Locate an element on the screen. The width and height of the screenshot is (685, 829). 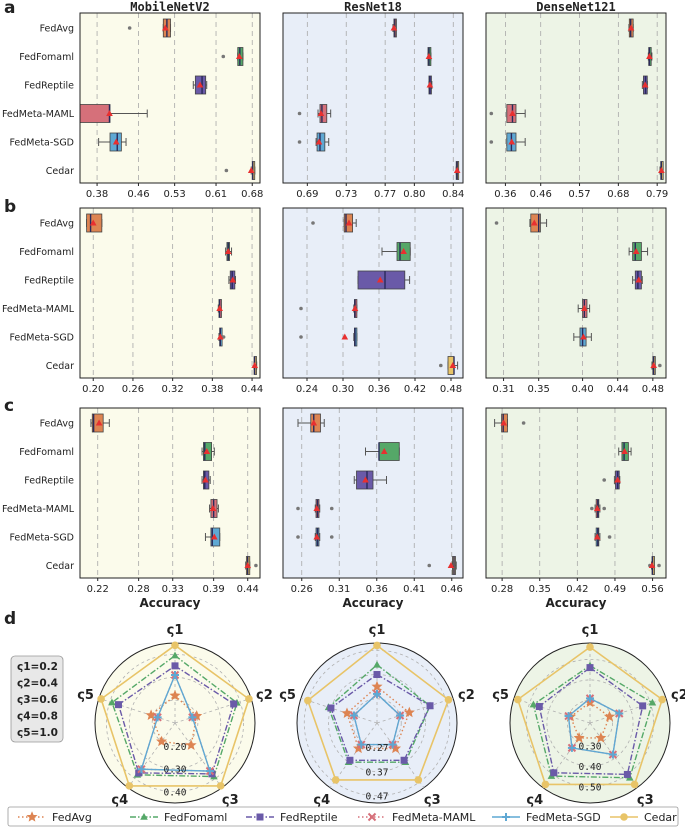
radar-series-fedreptile is located at coordinates (380, 717).